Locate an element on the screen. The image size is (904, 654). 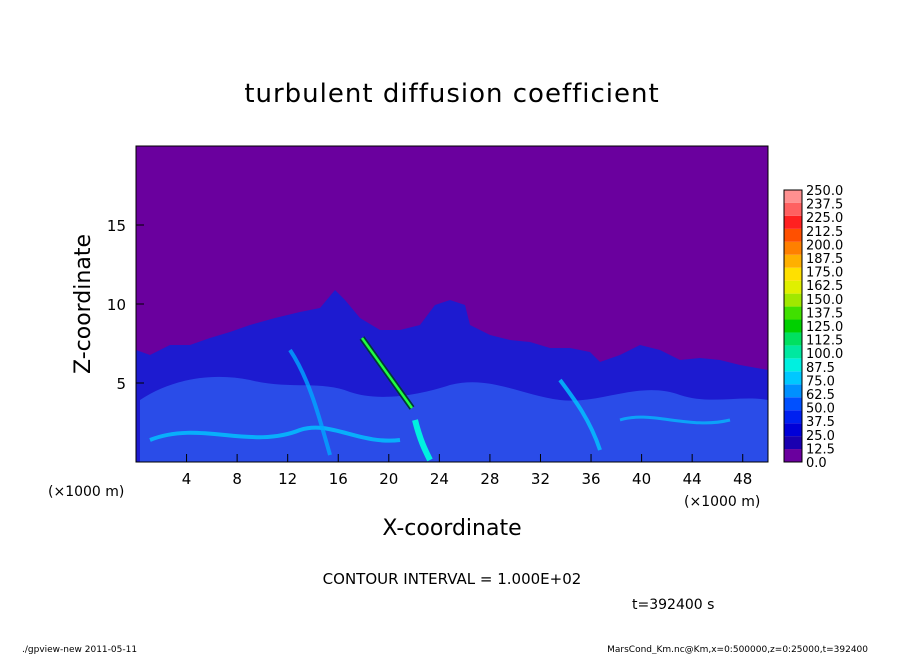
x-tick-label: 32 is located at coordinates (540, 479).